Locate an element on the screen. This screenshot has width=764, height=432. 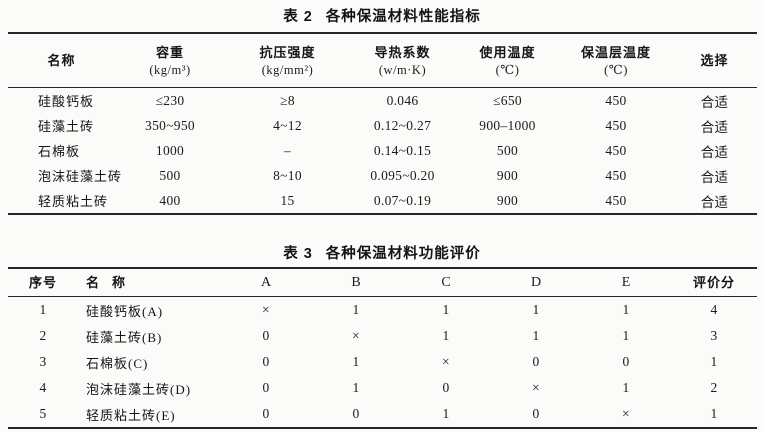
table2-title-text: 各种保温材料性能指标 is located at coordinates (403, 17).